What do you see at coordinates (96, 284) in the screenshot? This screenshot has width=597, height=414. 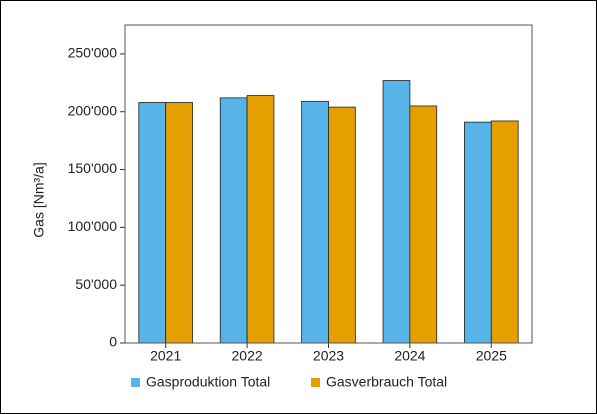 I see `y-tick-label: 50'000` at bounding box center [96, 284].